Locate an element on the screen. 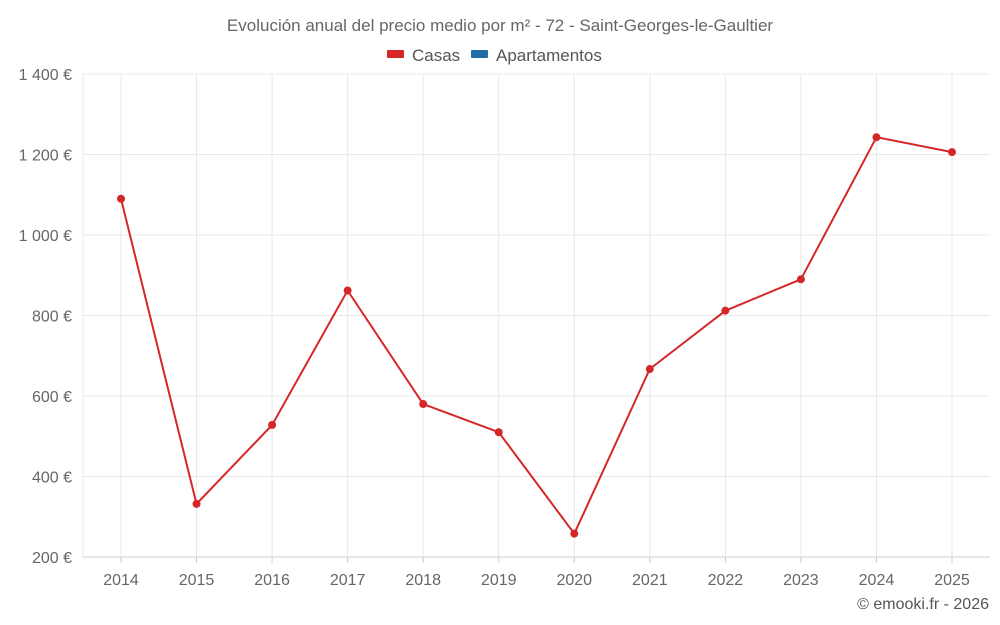  x-tick-label: 2017 is located at coordinates (348, 580).